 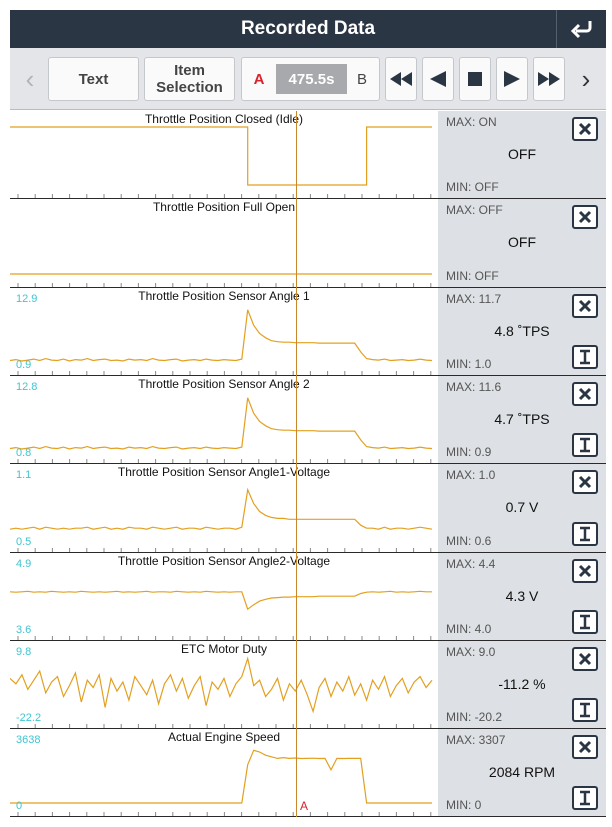 I want to click on prev-page-arrow-icon: ‹, so click(x=30, y=78).